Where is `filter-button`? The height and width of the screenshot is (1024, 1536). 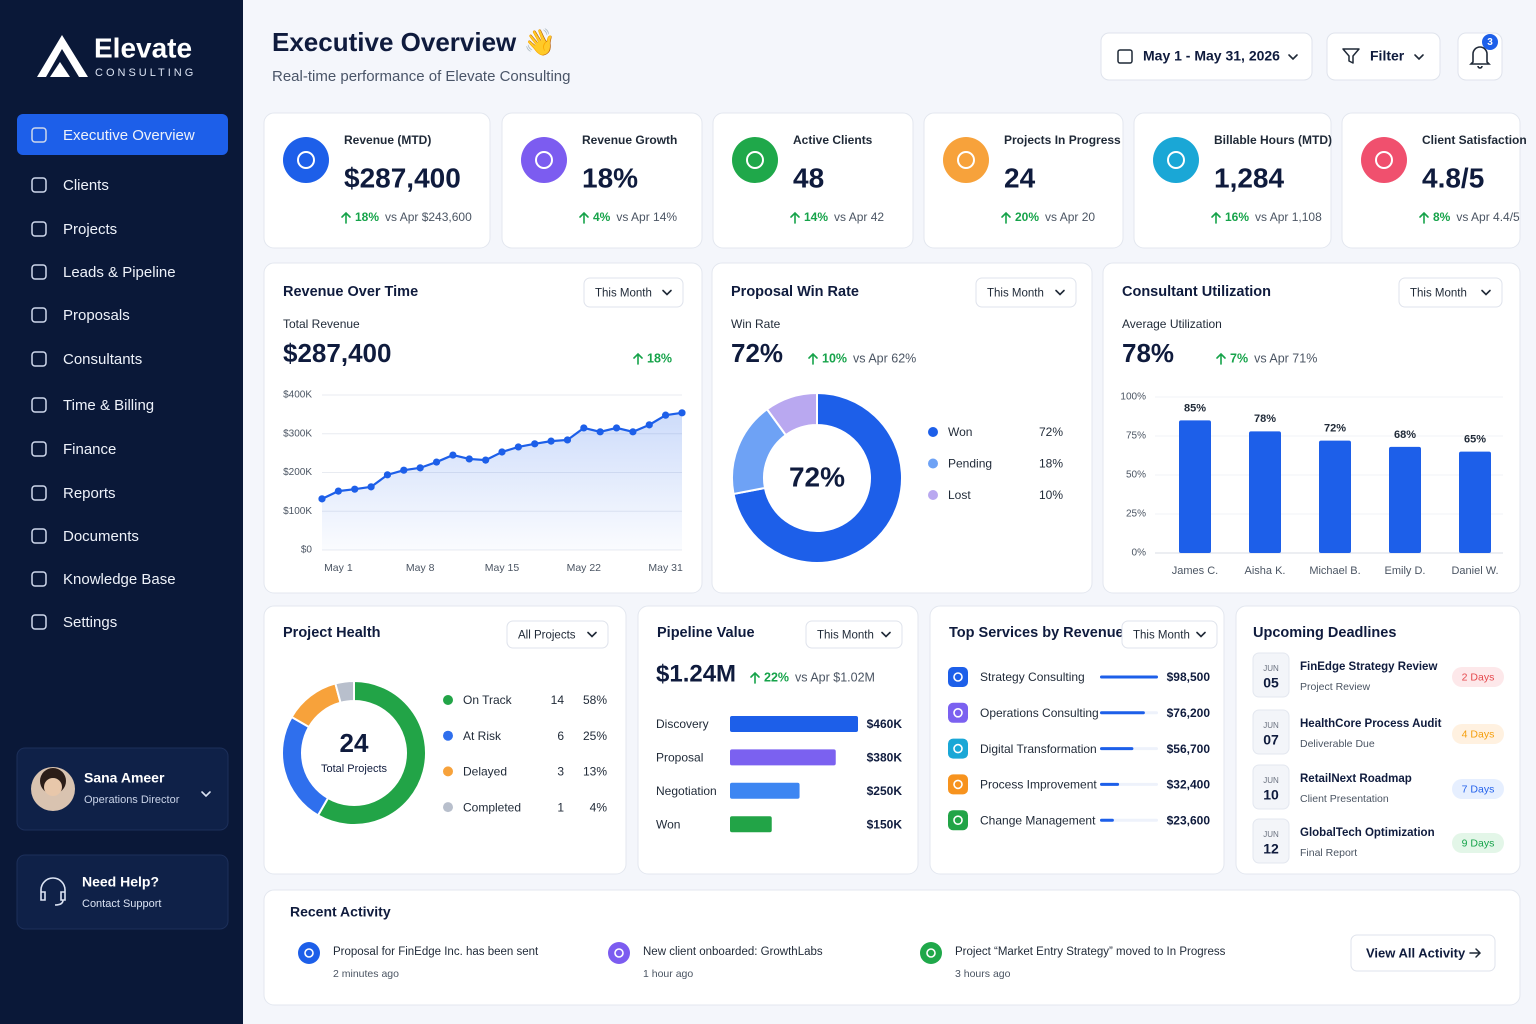
filter-button is located at coordinates (1383, 56).